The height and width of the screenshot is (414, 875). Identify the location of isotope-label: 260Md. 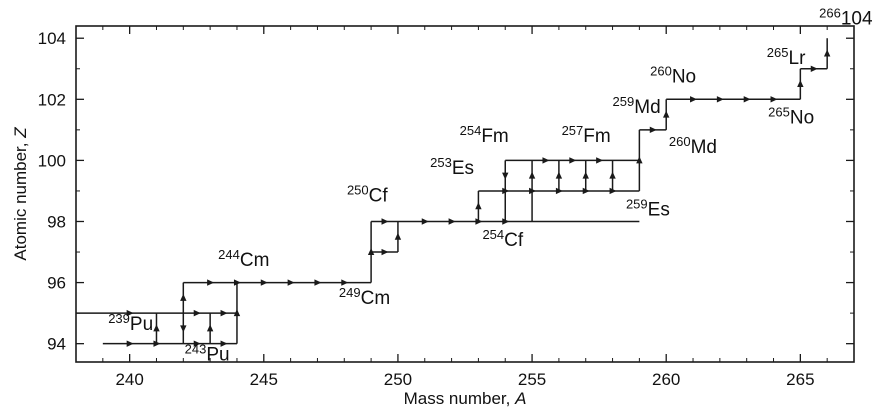
(693, 146).